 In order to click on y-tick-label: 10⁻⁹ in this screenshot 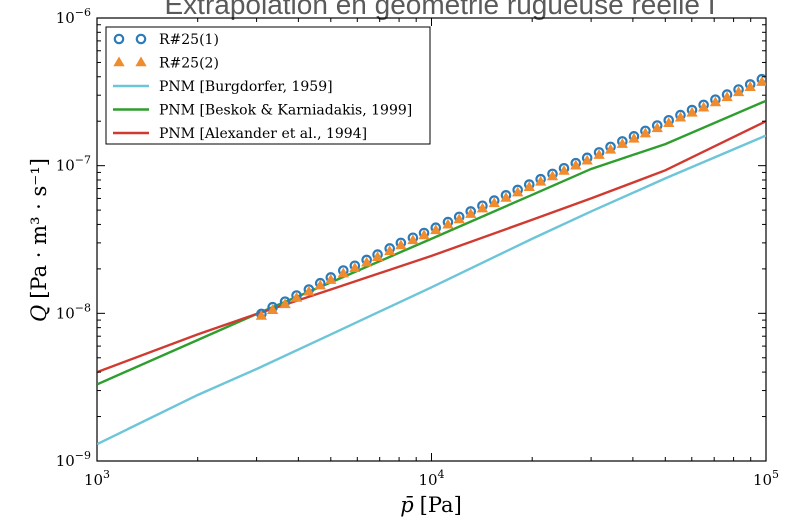, I will do `click(73, 459)`.